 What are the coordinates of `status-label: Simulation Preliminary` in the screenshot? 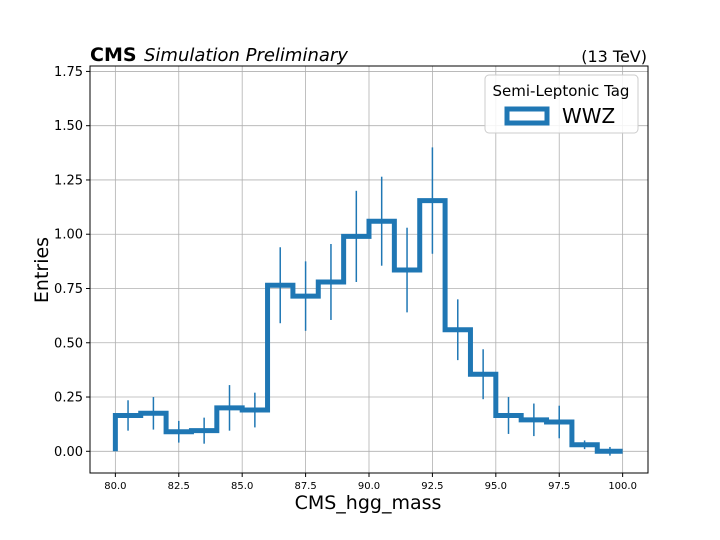 It's located at (246, 55).